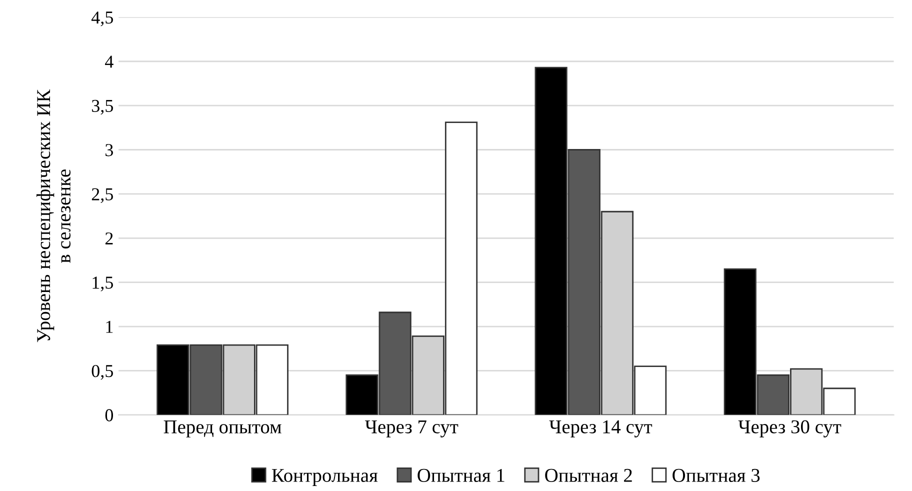  What do you see at coordinates (716, 475) in the screenshot?
I see `legend-label: Опытная 3` at bounding box center [716, 475].